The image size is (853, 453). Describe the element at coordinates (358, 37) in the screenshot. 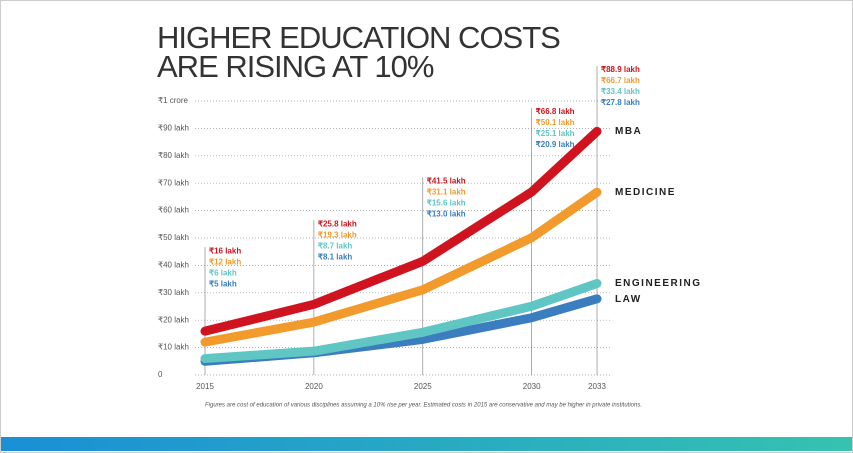

I see `chart-title: HIGHER EDUCATION COSTS` at that location.